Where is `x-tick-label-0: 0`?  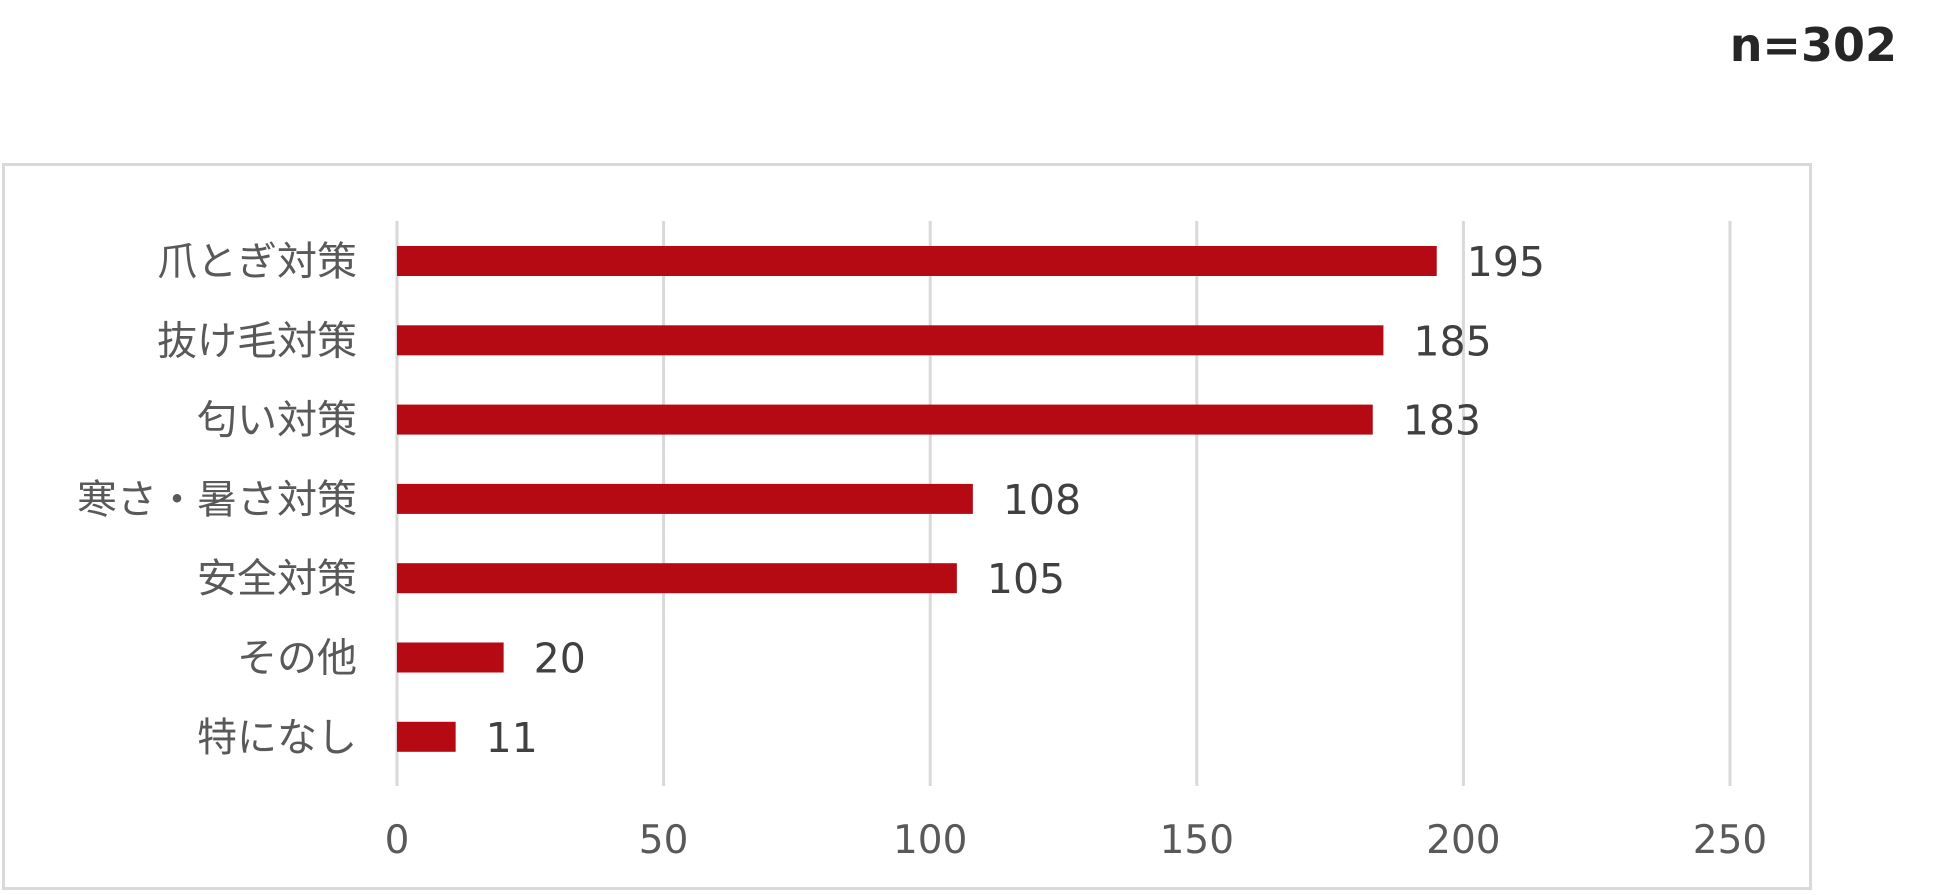
x-tick-label-0: 0 is located at coordinates (397, 840).